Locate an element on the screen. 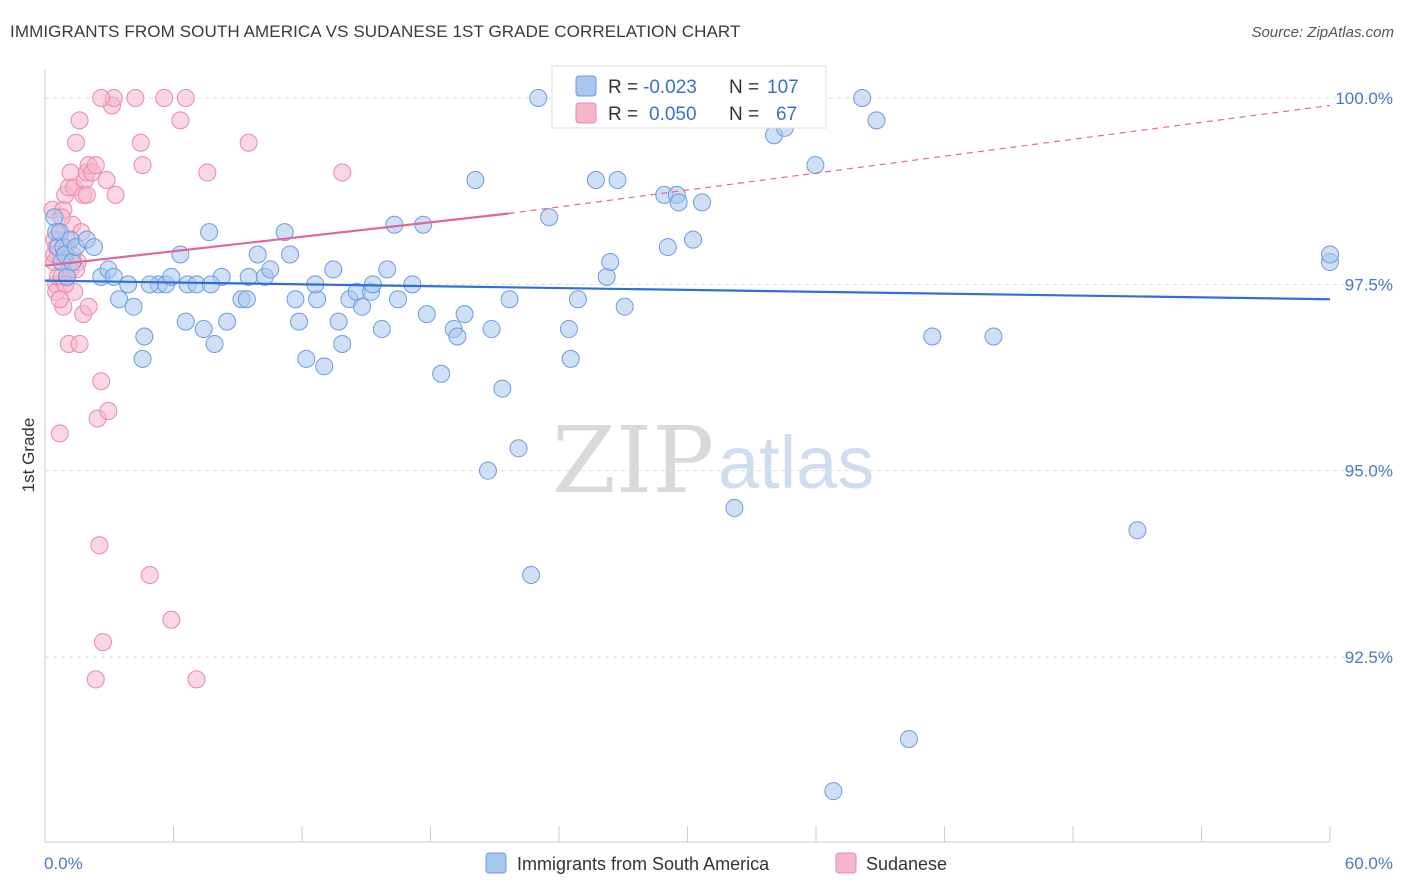 Image resolution: width=1406 pixels, height=892 pixels. sudanese-series is located at coordinates (197, 389).